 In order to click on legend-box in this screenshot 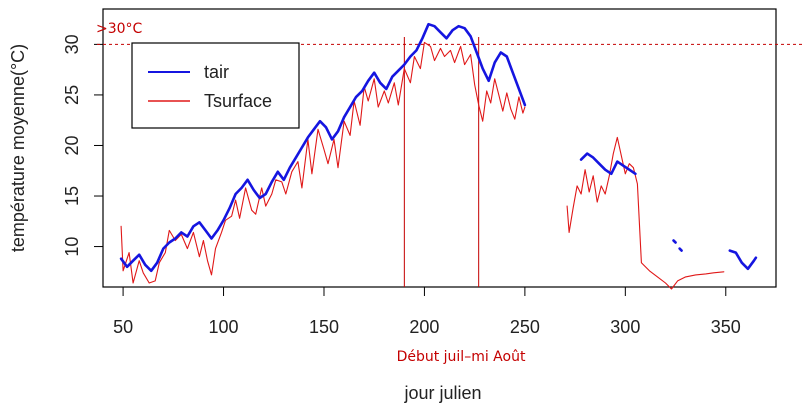, I will do `click(215, 85)`.